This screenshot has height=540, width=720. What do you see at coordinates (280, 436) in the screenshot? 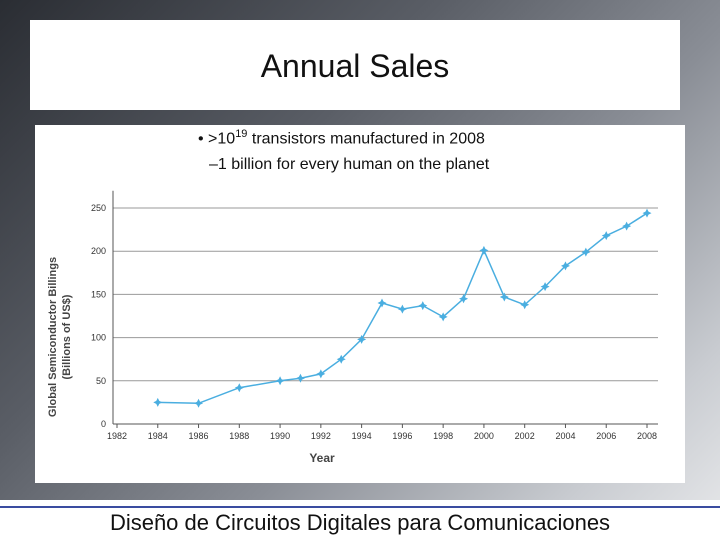
I see `x-tick-label: 1990` at bounding box center [280, 436].